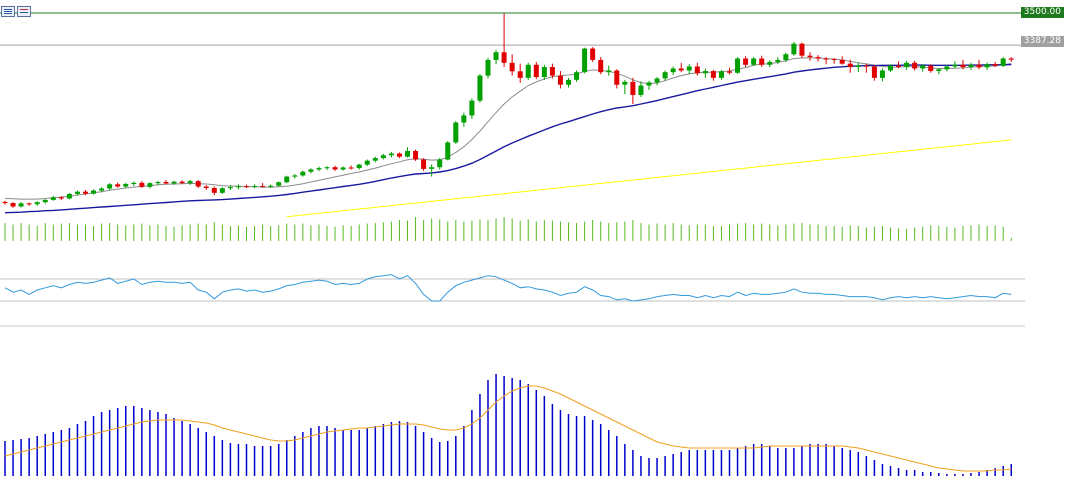 This screenshot has height=500, width=1070. Describe the element at coordinates (1042, 41) in the screenshot. I see `current-price-label: 3387.28` at that location.